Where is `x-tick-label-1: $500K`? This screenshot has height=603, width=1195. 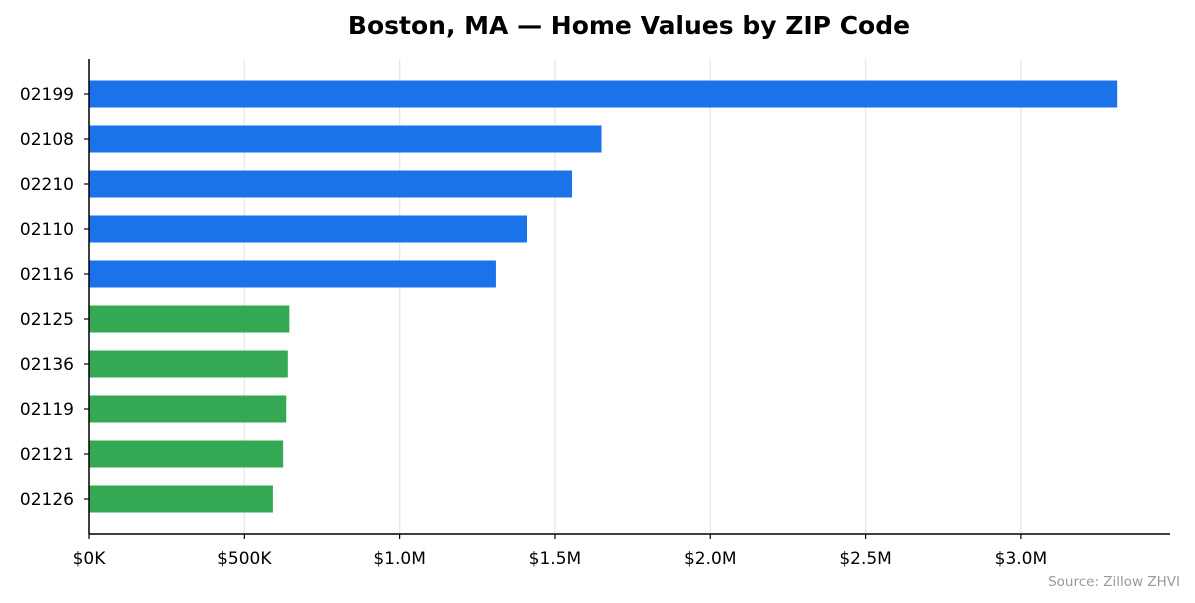 x-tick-label-1: $500K is located at coordinates (244, 559).